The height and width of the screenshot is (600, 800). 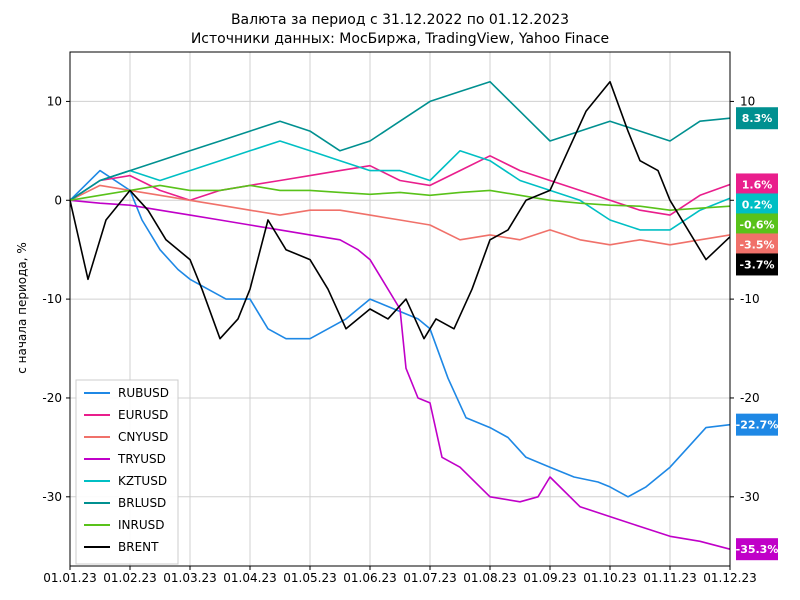 I want to click on legend-box, so click(x=127, y=472).